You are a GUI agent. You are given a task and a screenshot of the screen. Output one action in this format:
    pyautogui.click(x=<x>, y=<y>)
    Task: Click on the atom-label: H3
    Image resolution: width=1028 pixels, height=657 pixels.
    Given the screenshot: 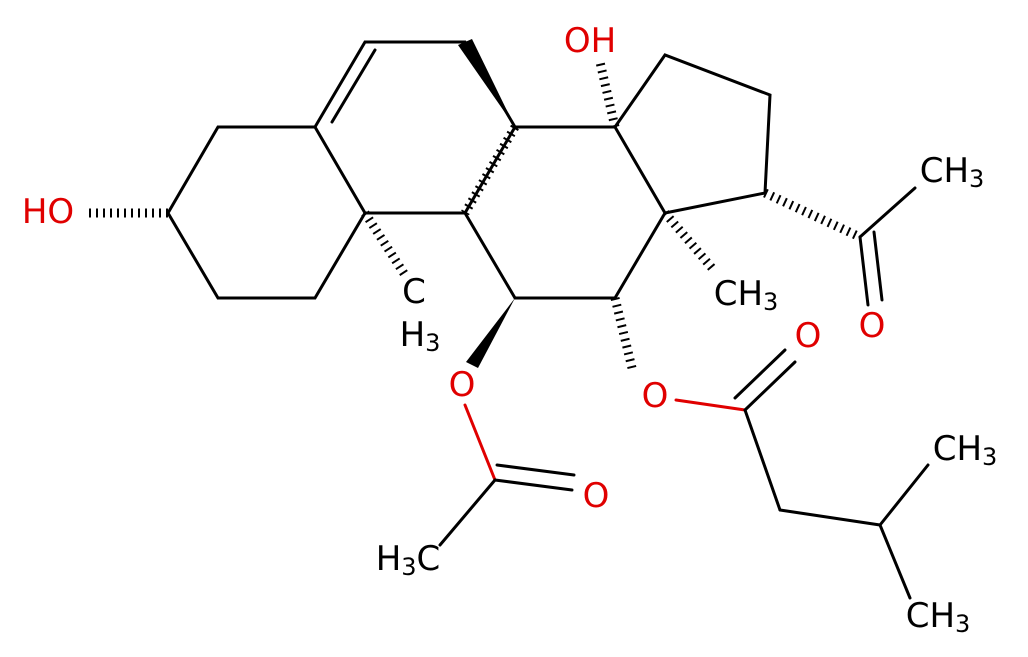 What is the action you would take?
    pyautogui.click(x=420, y=336)
    